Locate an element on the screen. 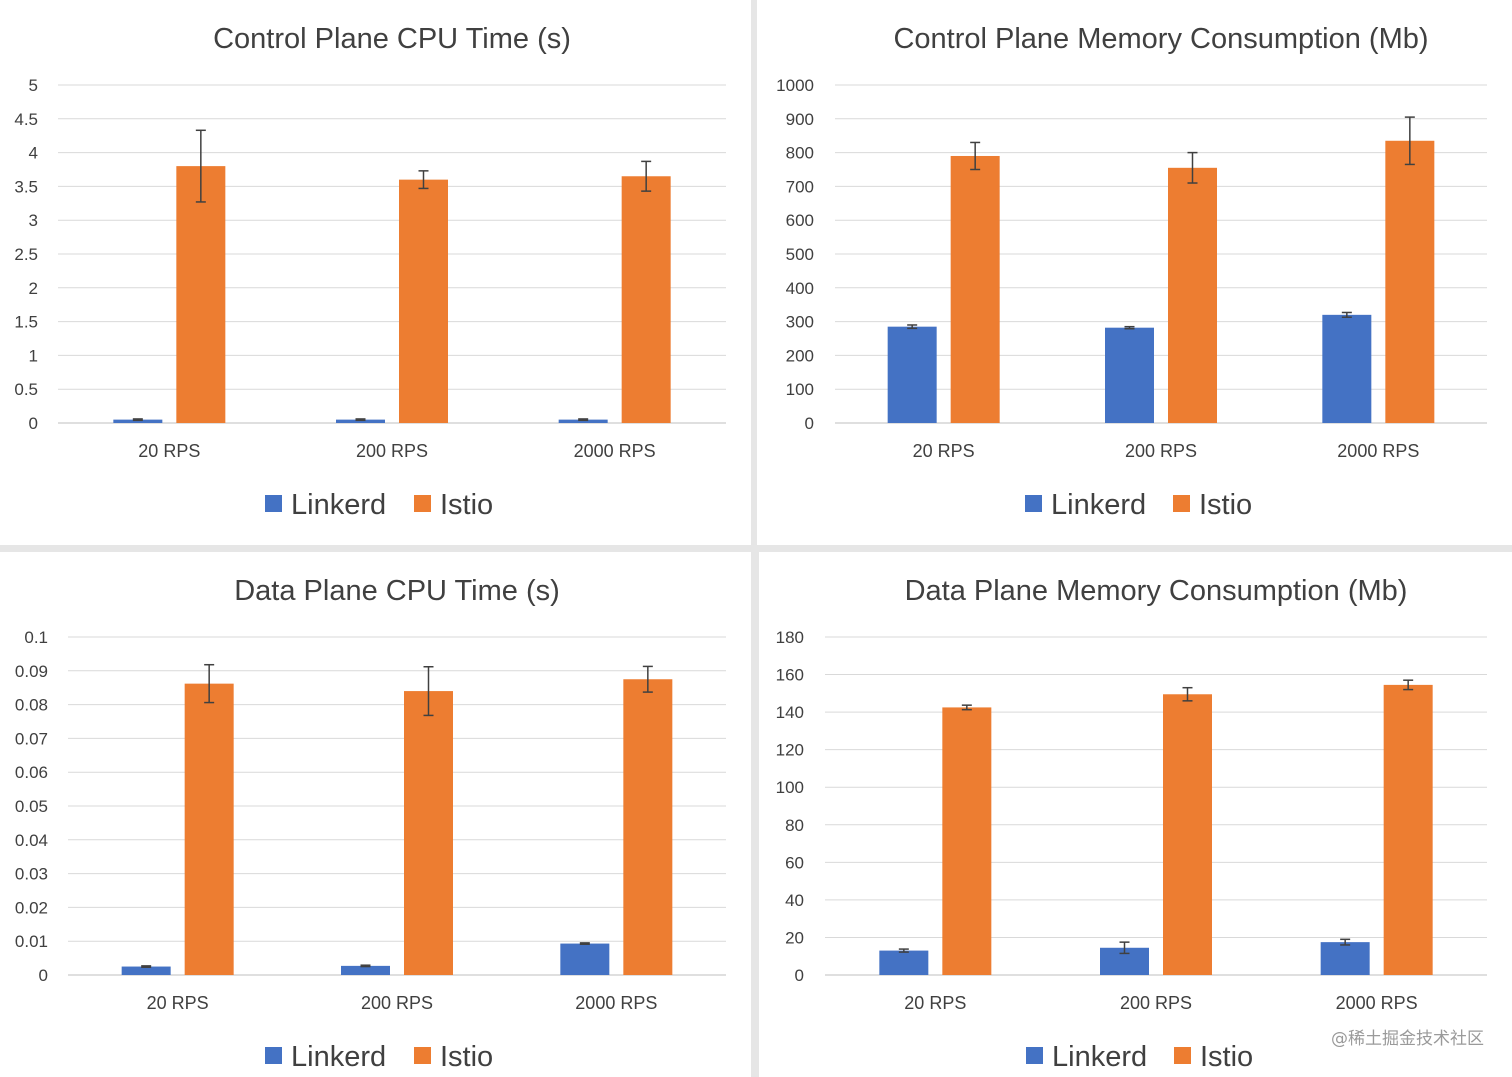 The height and width of the screenshot is (1077, 1512). chart-title: Control Plane CPU Time (s) is located at coordinates (392, 39).